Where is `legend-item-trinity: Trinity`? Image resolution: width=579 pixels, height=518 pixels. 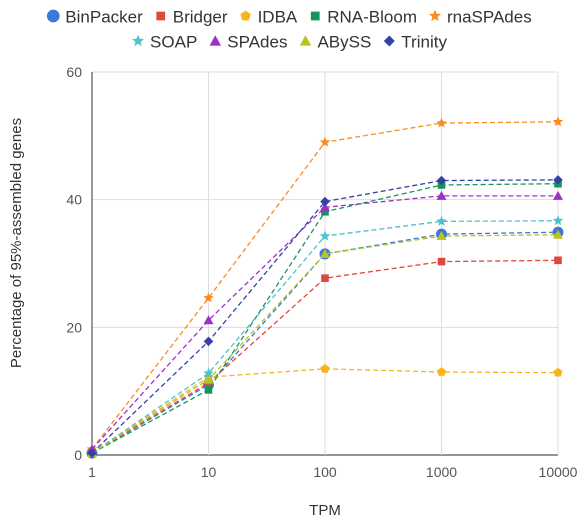 legend-item-trinity: Trinity is located at coordinates (415, 42).